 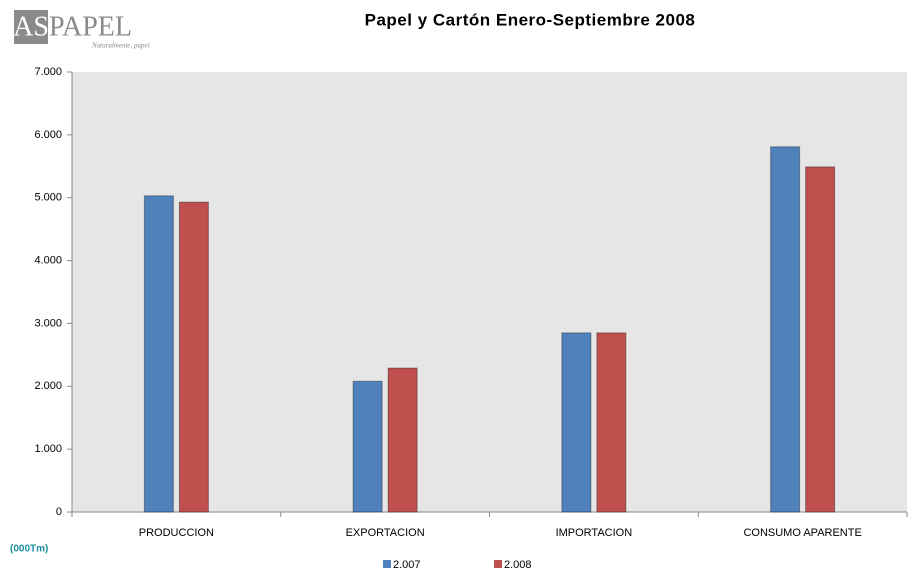 What do you see at coordinates (407, 565) in the screenshot?
I see `legend-label: 2.007` at bounding box center [407, 565].